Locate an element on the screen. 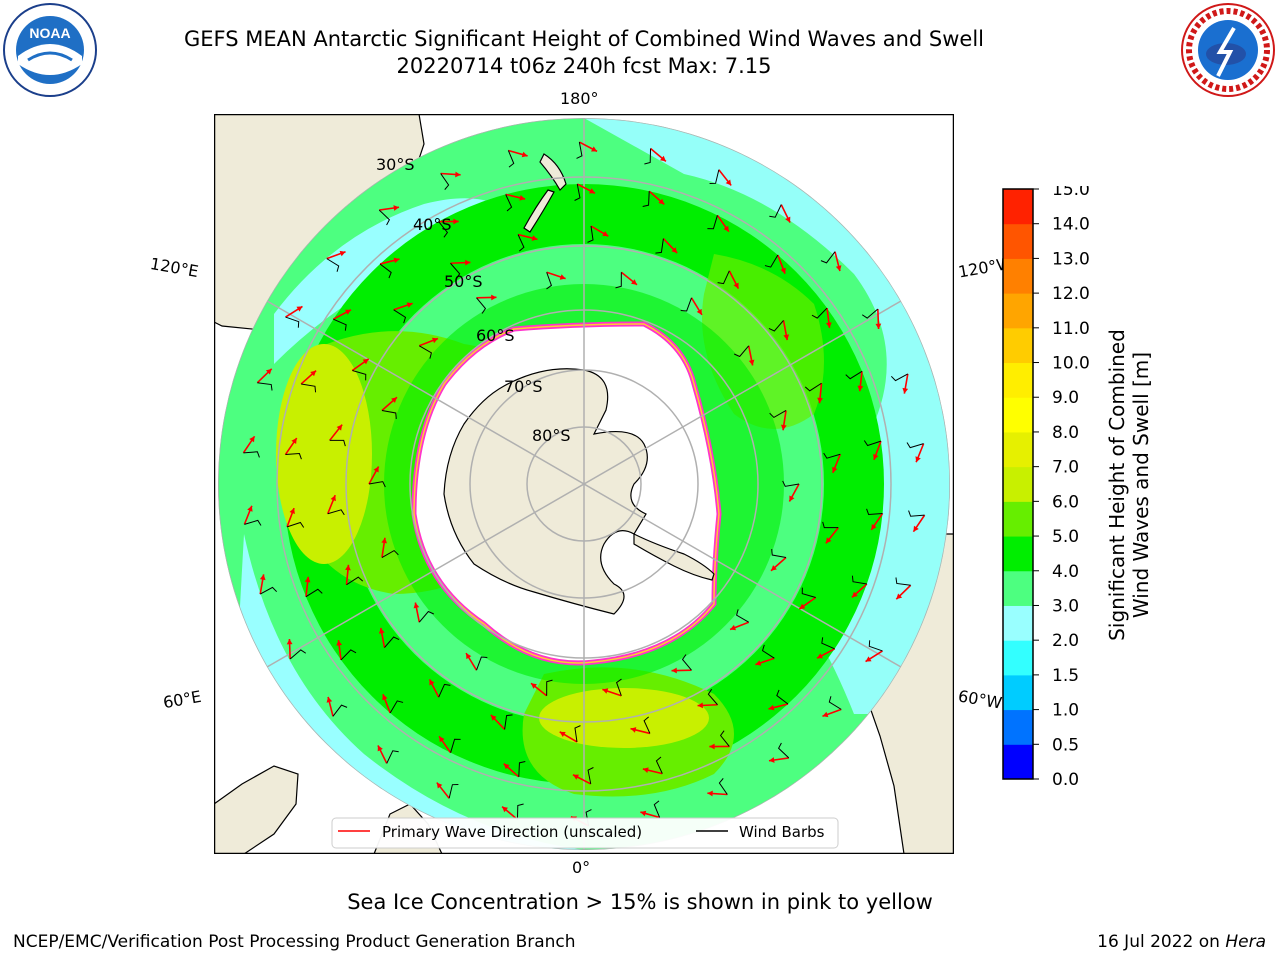 The width and height of the screenshot is (1280, 960). colorbar-tick-label: 2.0 is located at coordinates (1065, 641).